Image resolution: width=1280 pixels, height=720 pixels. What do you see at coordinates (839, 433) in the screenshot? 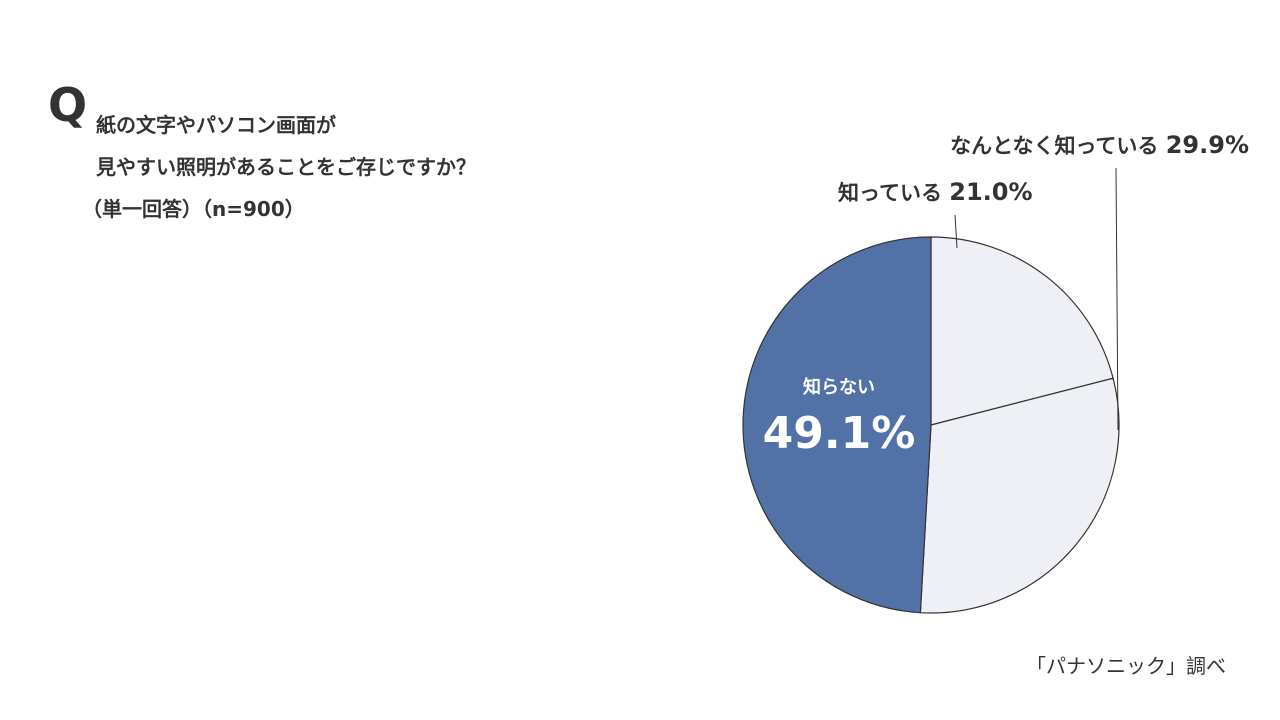
I see `slice-label-3-value: 49.1%` at bounding box center [839, 433].